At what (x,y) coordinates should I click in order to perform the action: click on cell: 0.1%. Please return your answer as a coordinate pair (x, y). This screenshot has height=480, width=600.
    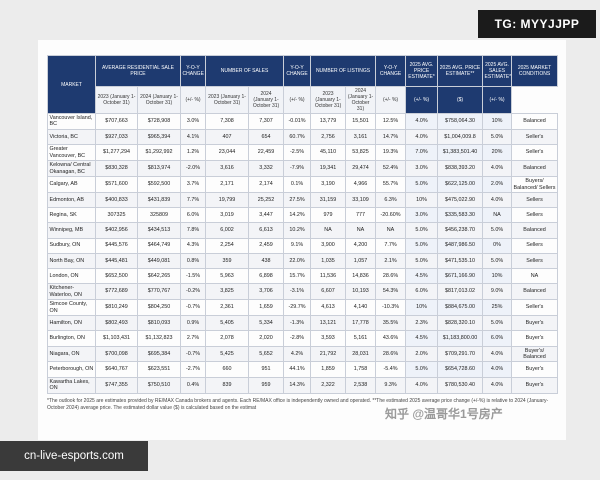
    Looking at the image, I should click on (297, 185).